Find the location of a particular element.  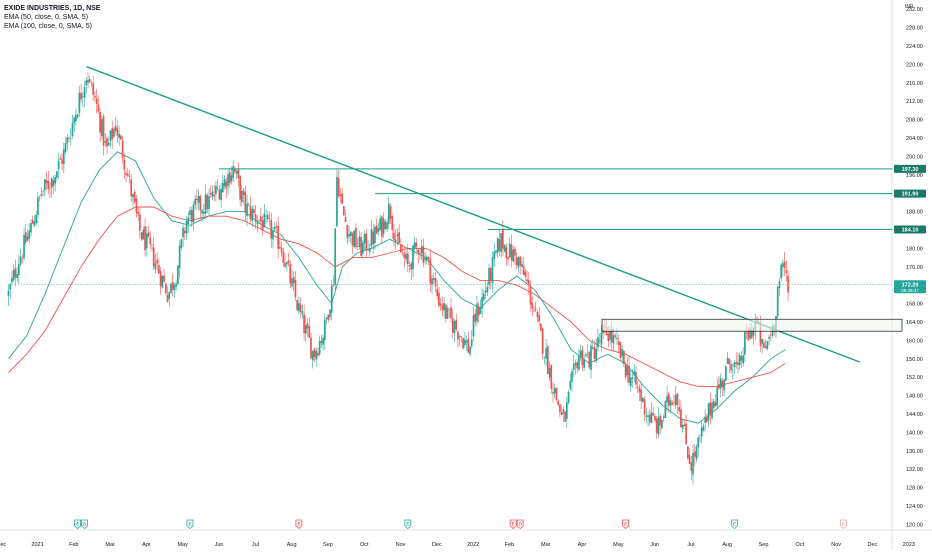

price-tick-label: 200.00 is located at coordinates (914, 157).